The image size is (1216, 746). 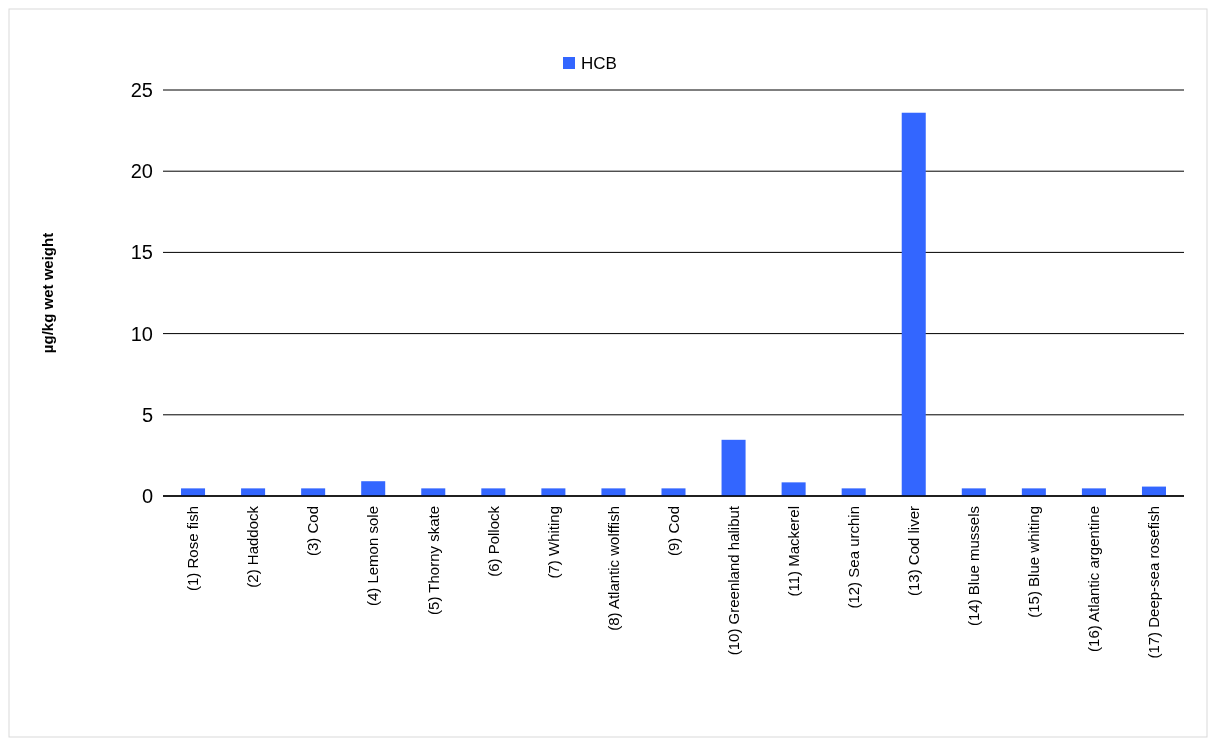 What do you see at coordinates (673, 531) in the screenshot?
I see `x-tick-label: (9) Cod` at bounding box center [673, 531].